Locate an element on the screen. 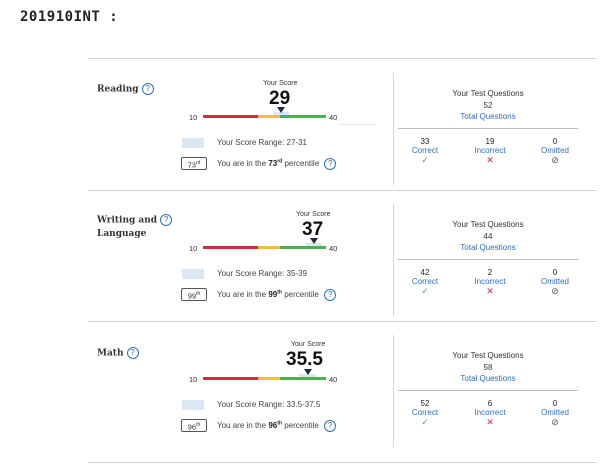 Image resolution: width=616 pixels, height=464 pixels. percentile-badge: 73rd is located at coordinates (194, 163).